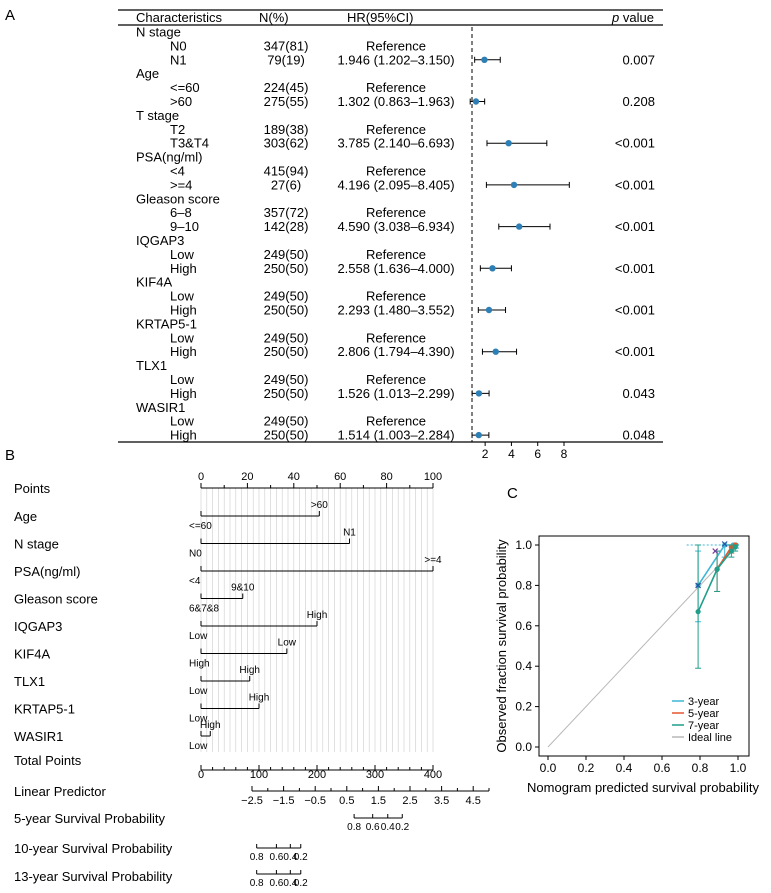 This screenshot has height=893, width=771. I want to click on panel-b-label: B, so click(10, 455).